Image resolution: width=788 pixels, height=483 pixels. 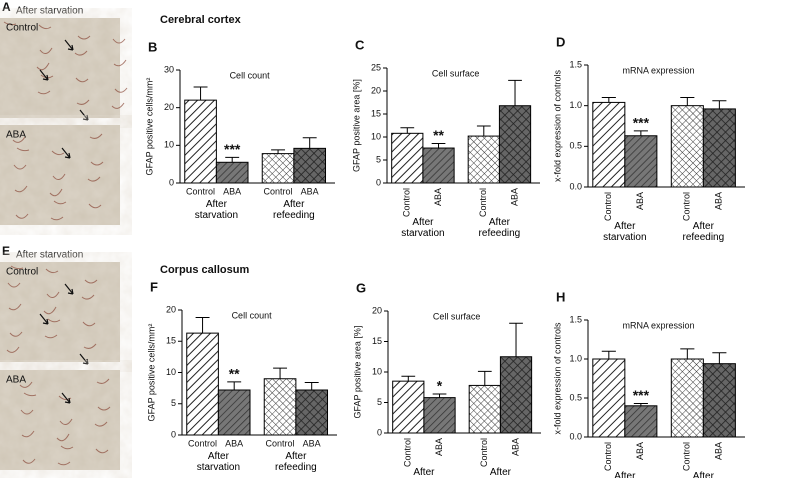 I want to click on y-tick-label: 5, so click(x=173, y=403).